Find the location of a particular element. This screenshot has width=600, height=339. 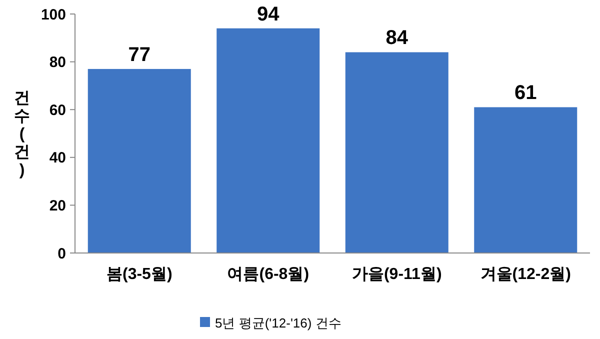

data-label: 94 is located at coordinates (268, 14).